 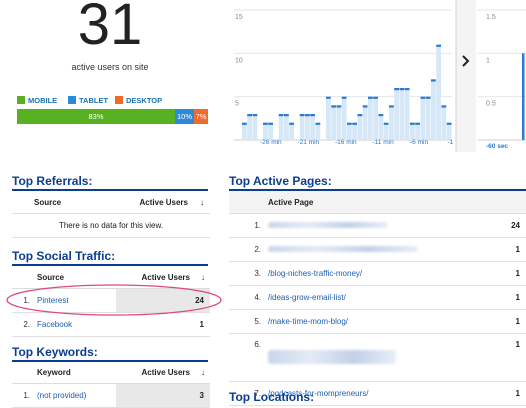 I want to click on table-row: 1. Pinterest 24, so click(x=111, y=300).